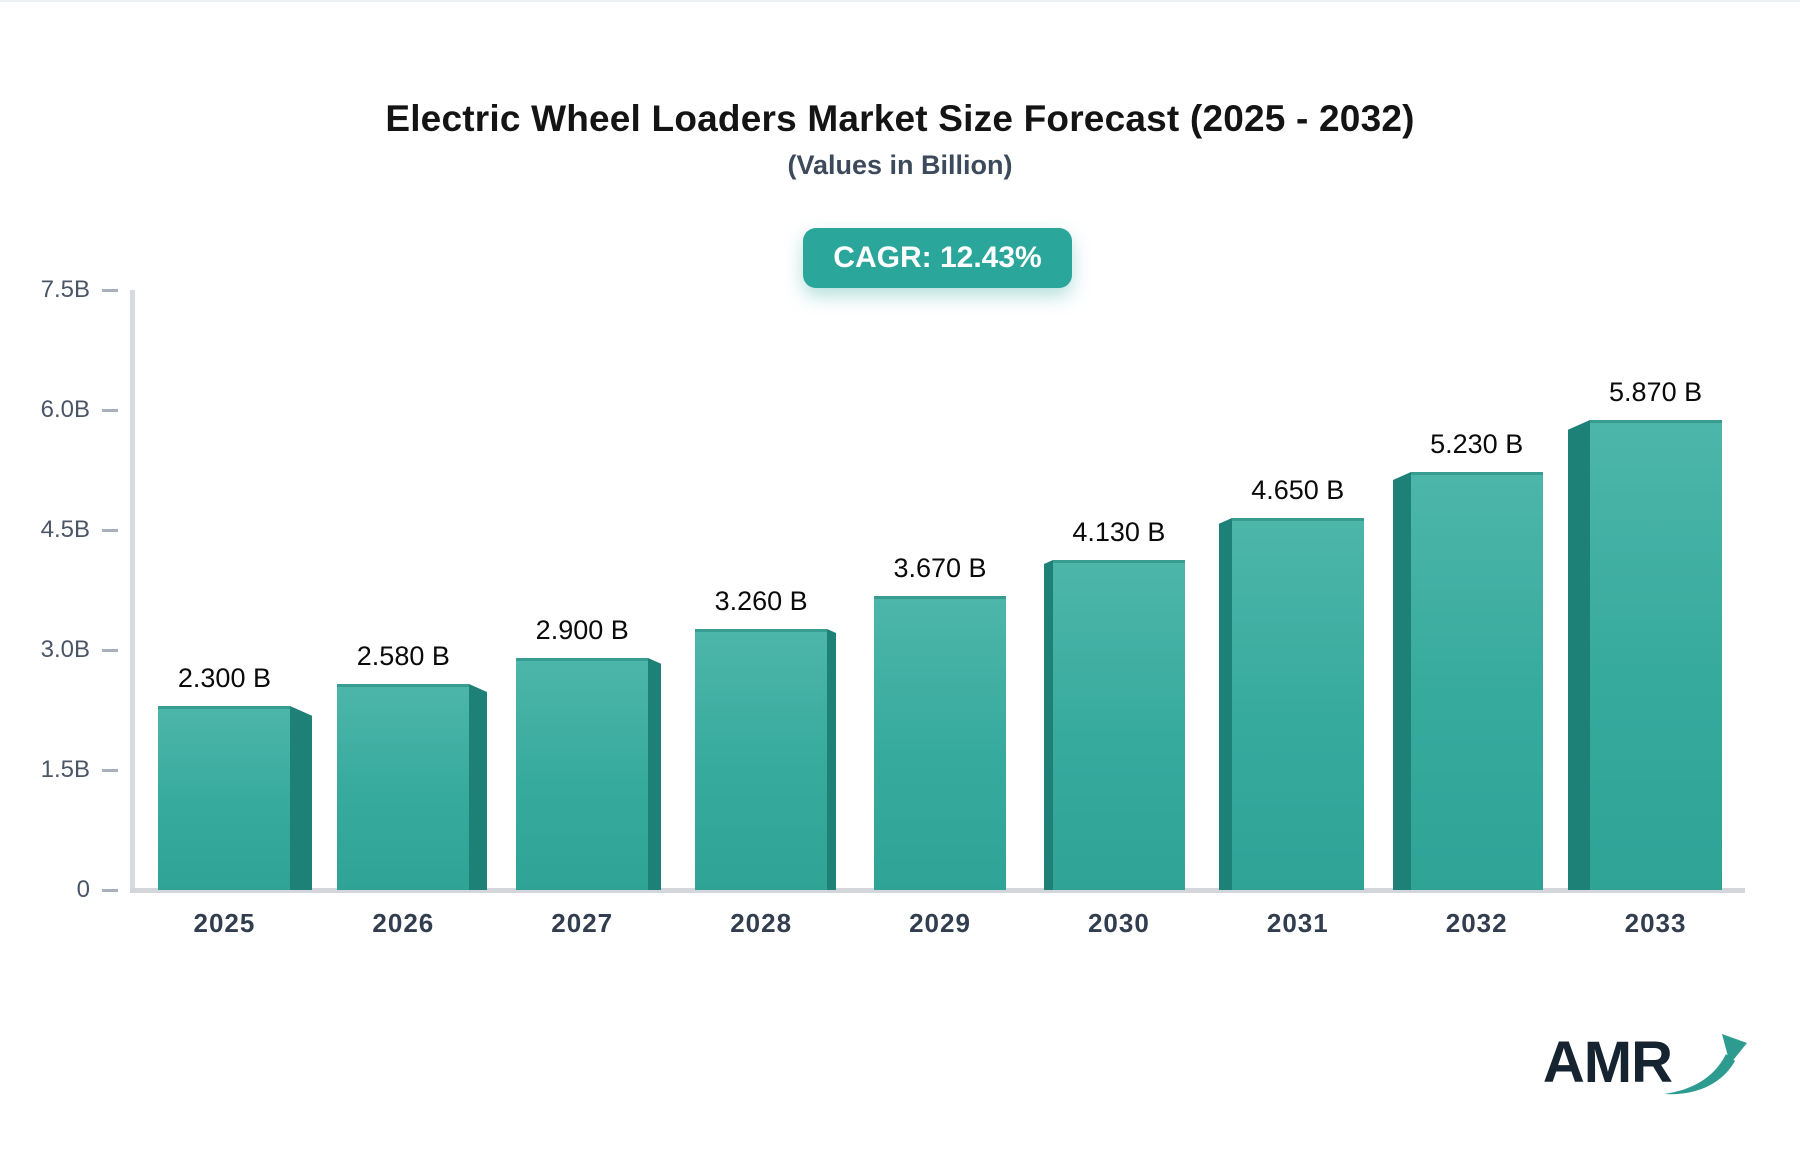  I want to click on bar-value-label: 4.650 B, so click(1298, 490).